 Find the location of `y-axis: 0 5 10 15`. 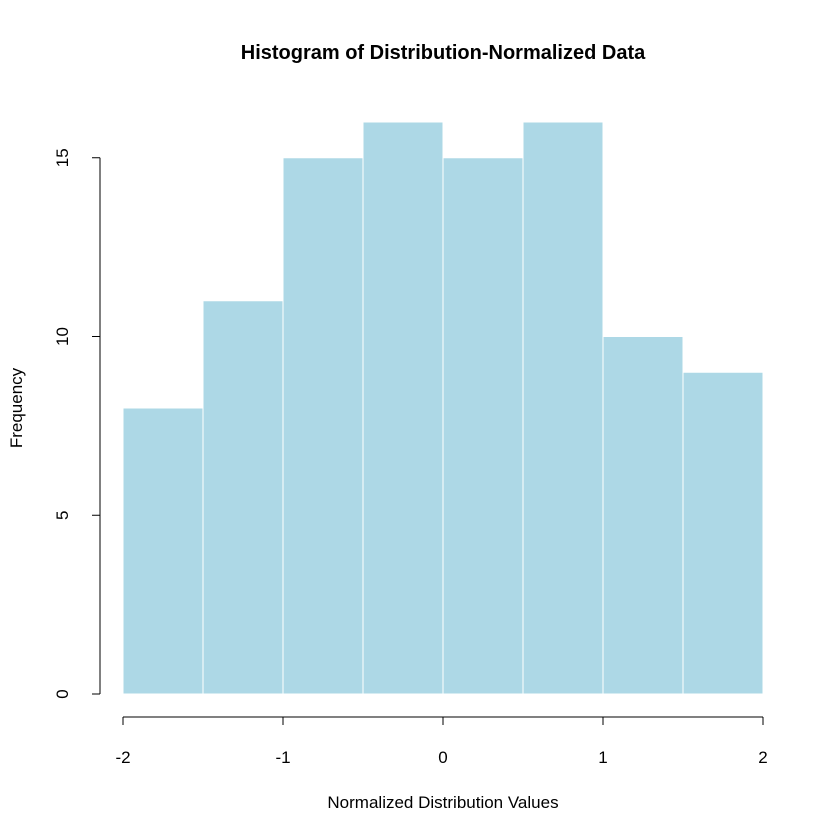

y-axis: 0 5 10 15 is located at coordinates (77, 423).